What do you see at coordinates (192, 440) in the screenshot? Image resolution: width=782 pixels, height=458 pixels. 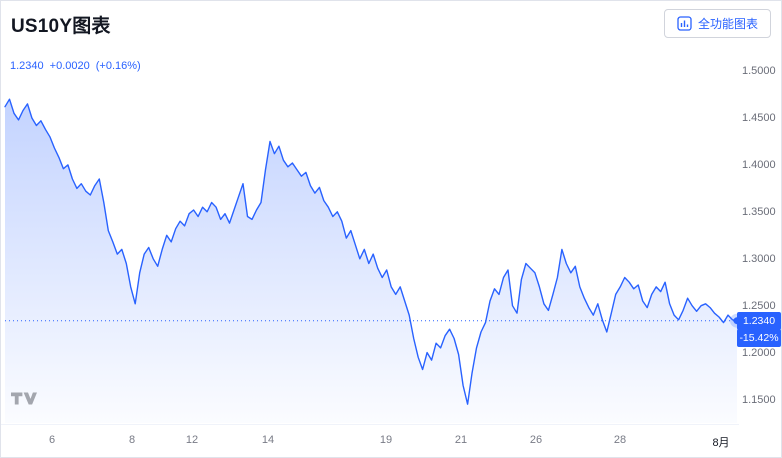 I see `x-axis-label: 12` at bounding box center [192, 440].